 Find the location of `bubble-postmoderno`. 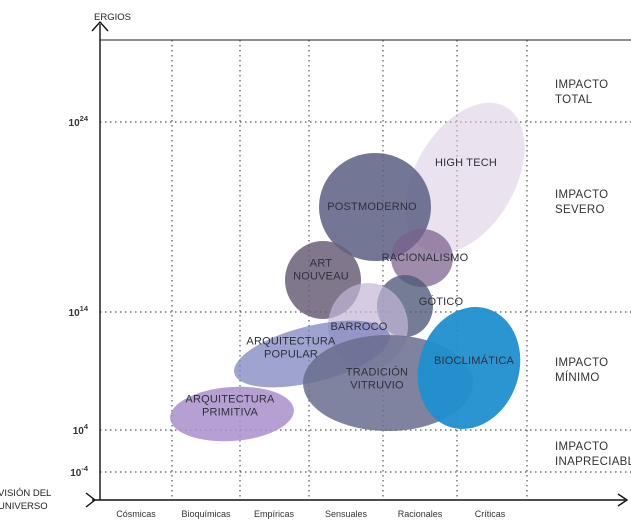

bubble-postmoderno is located at coordinates (375, 207).